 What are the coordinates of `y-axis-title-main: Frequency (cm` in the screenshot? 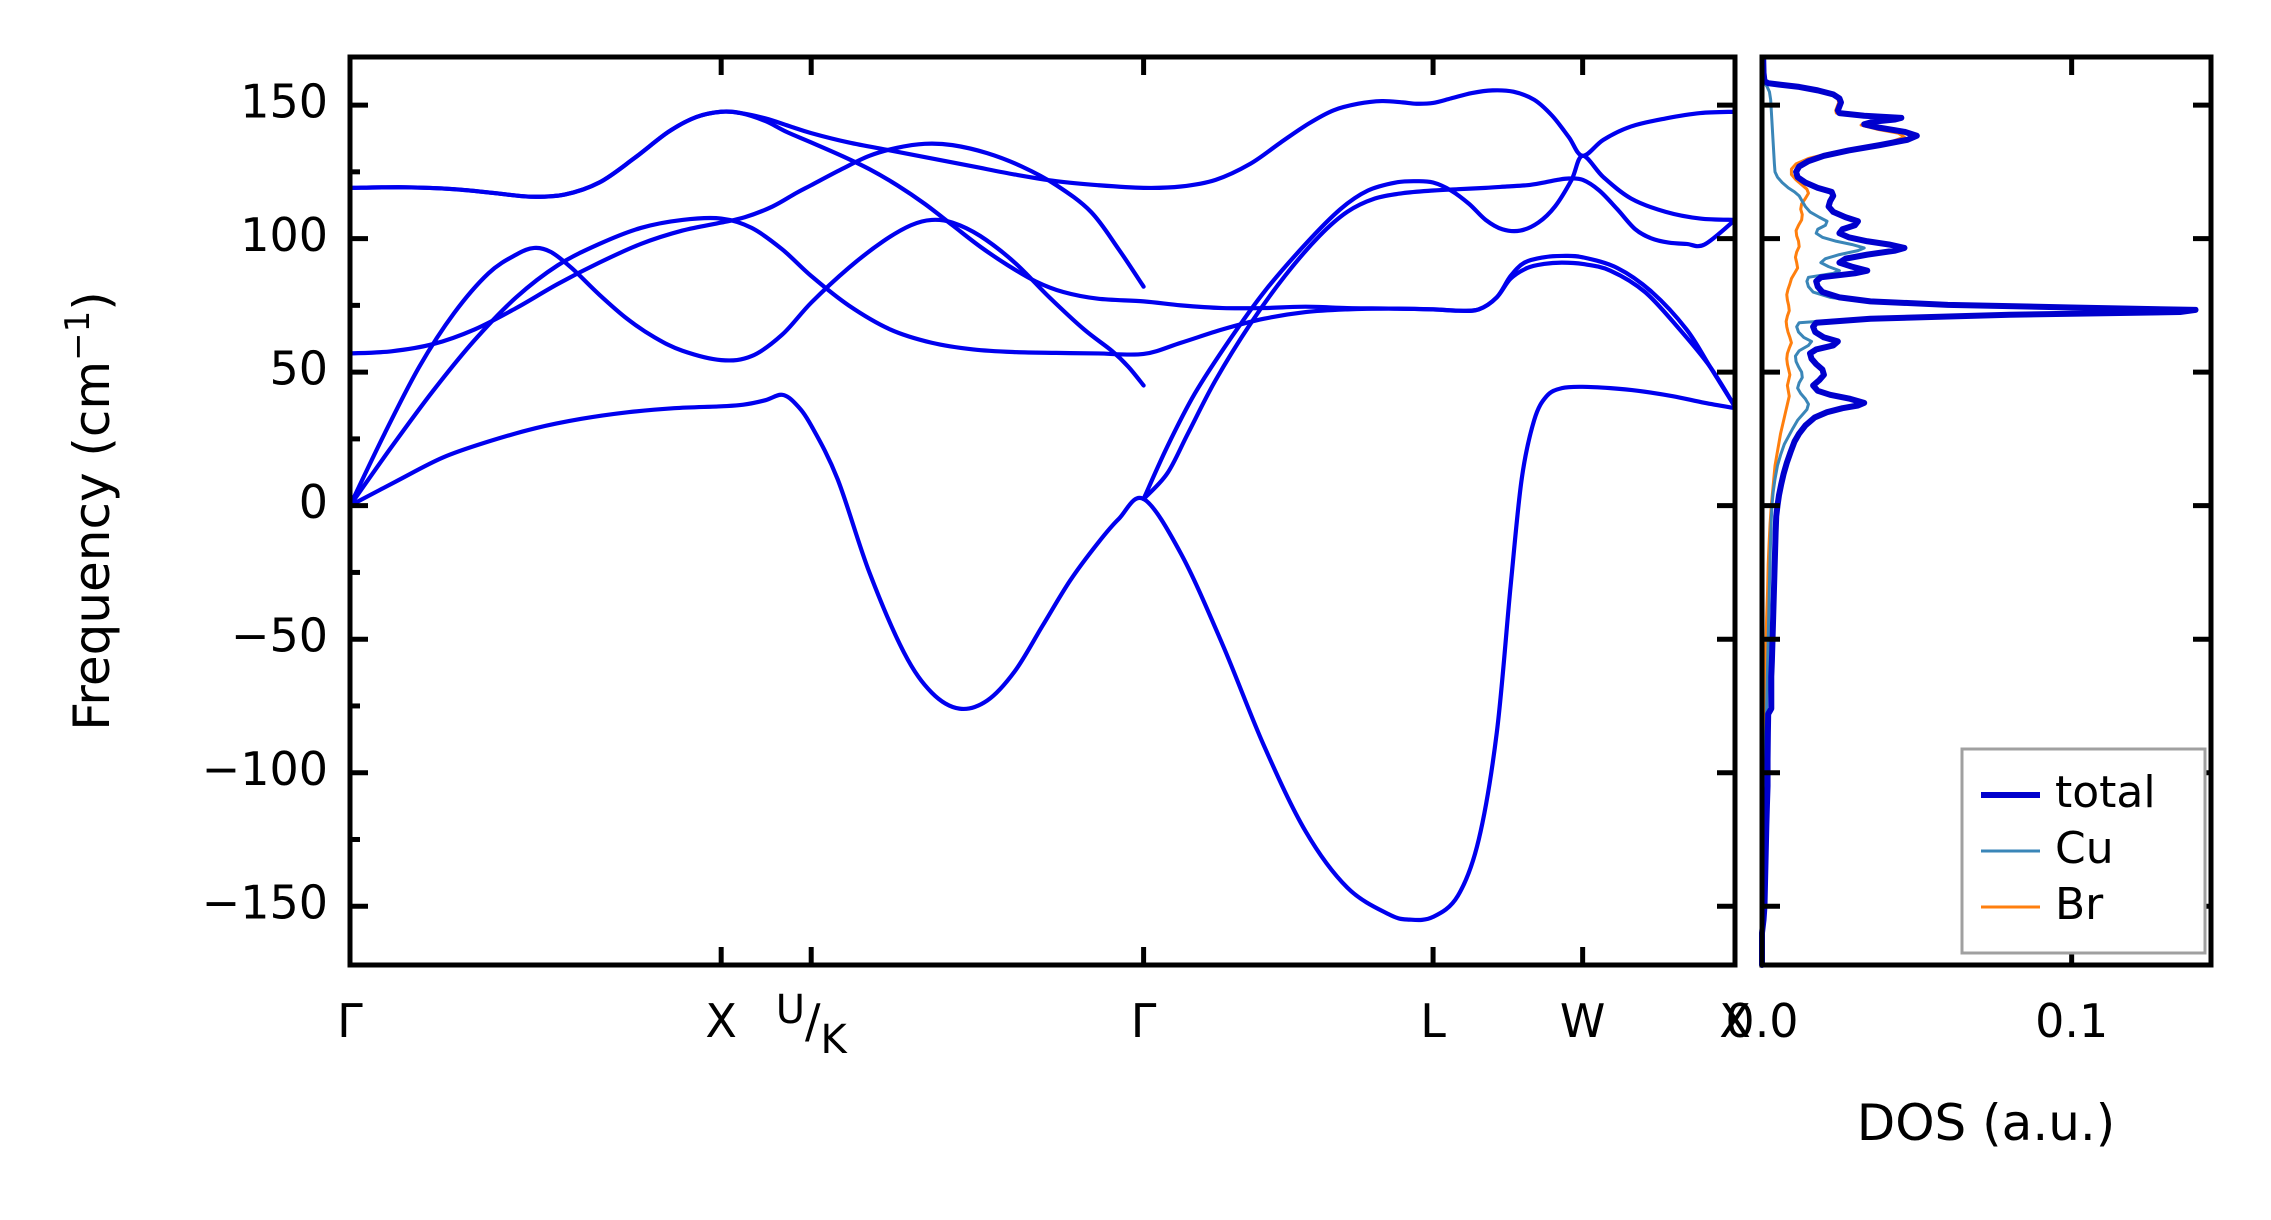 It's located at (92, 546).